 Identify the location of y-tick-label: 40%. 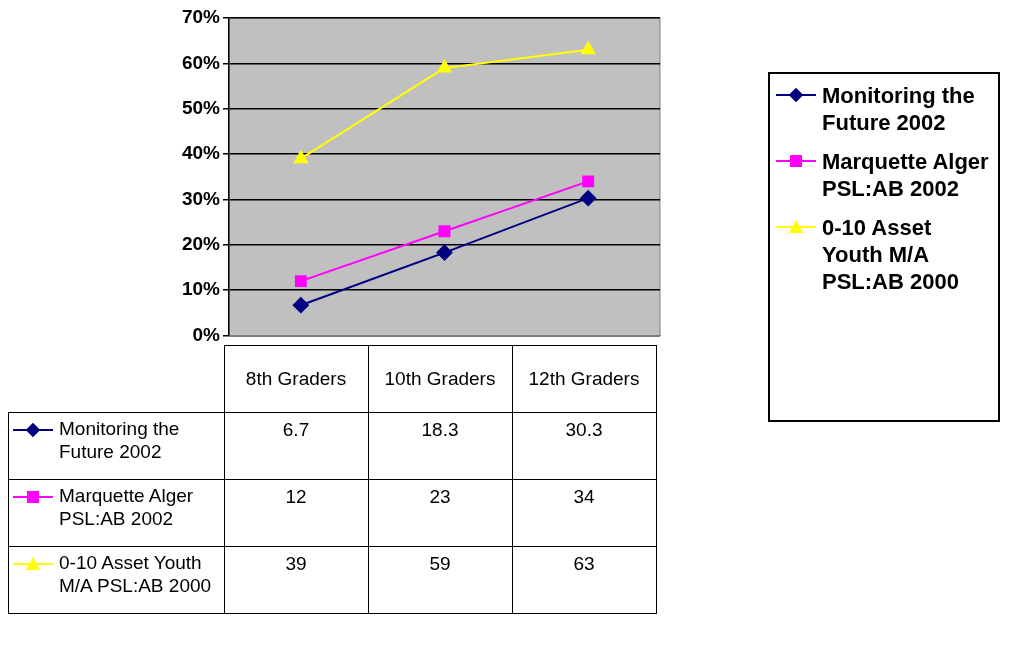
(201, 153).